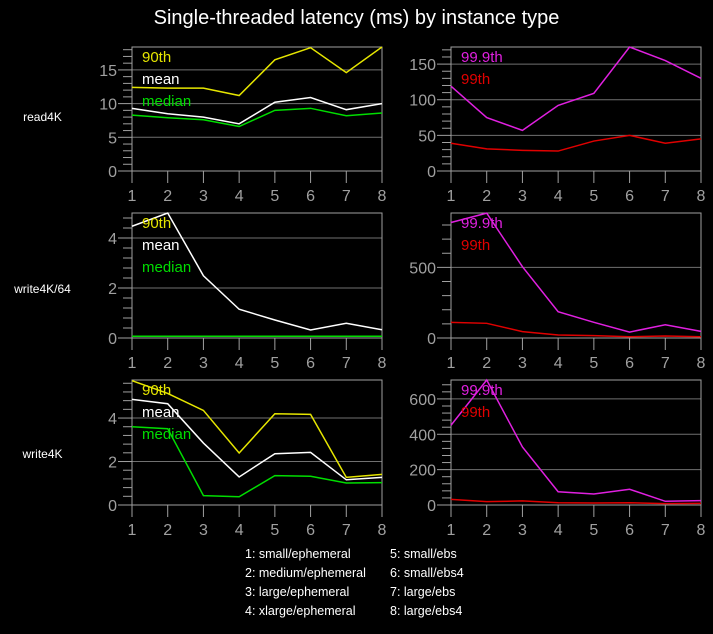 The width and height of the screenshot is (713, 634). What do you see at coordinates (203, 196) in the screenshot?
I see `x-tick-label-read4k-left: 3` at bounding box center [203, 196].